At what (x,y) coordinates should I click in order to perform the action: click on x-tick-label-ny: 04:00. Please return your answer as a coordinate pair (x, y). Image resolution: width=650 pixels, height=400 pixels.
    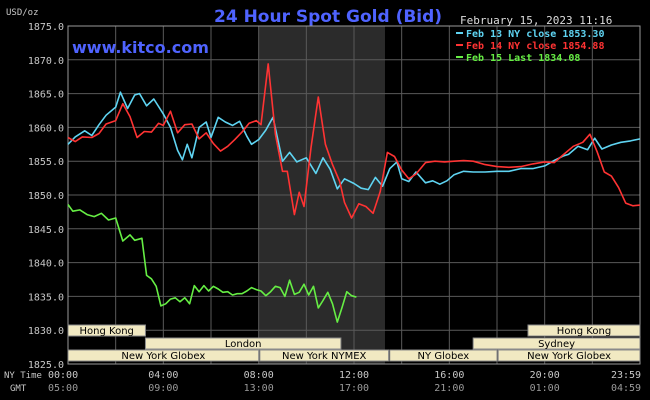
    Looking at the image, I should click on (163, 375).